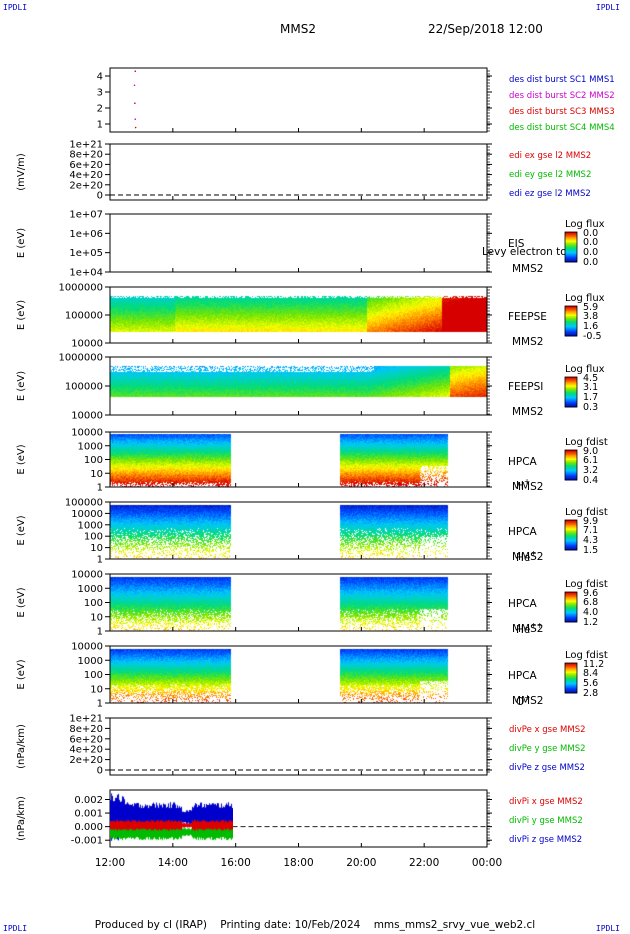 The height and width of the screenshot is (934, 630). Describe the element at coordinates (88, 827) in the screenshot. I see `y-tick-label-divpi: 0.000` at that location.